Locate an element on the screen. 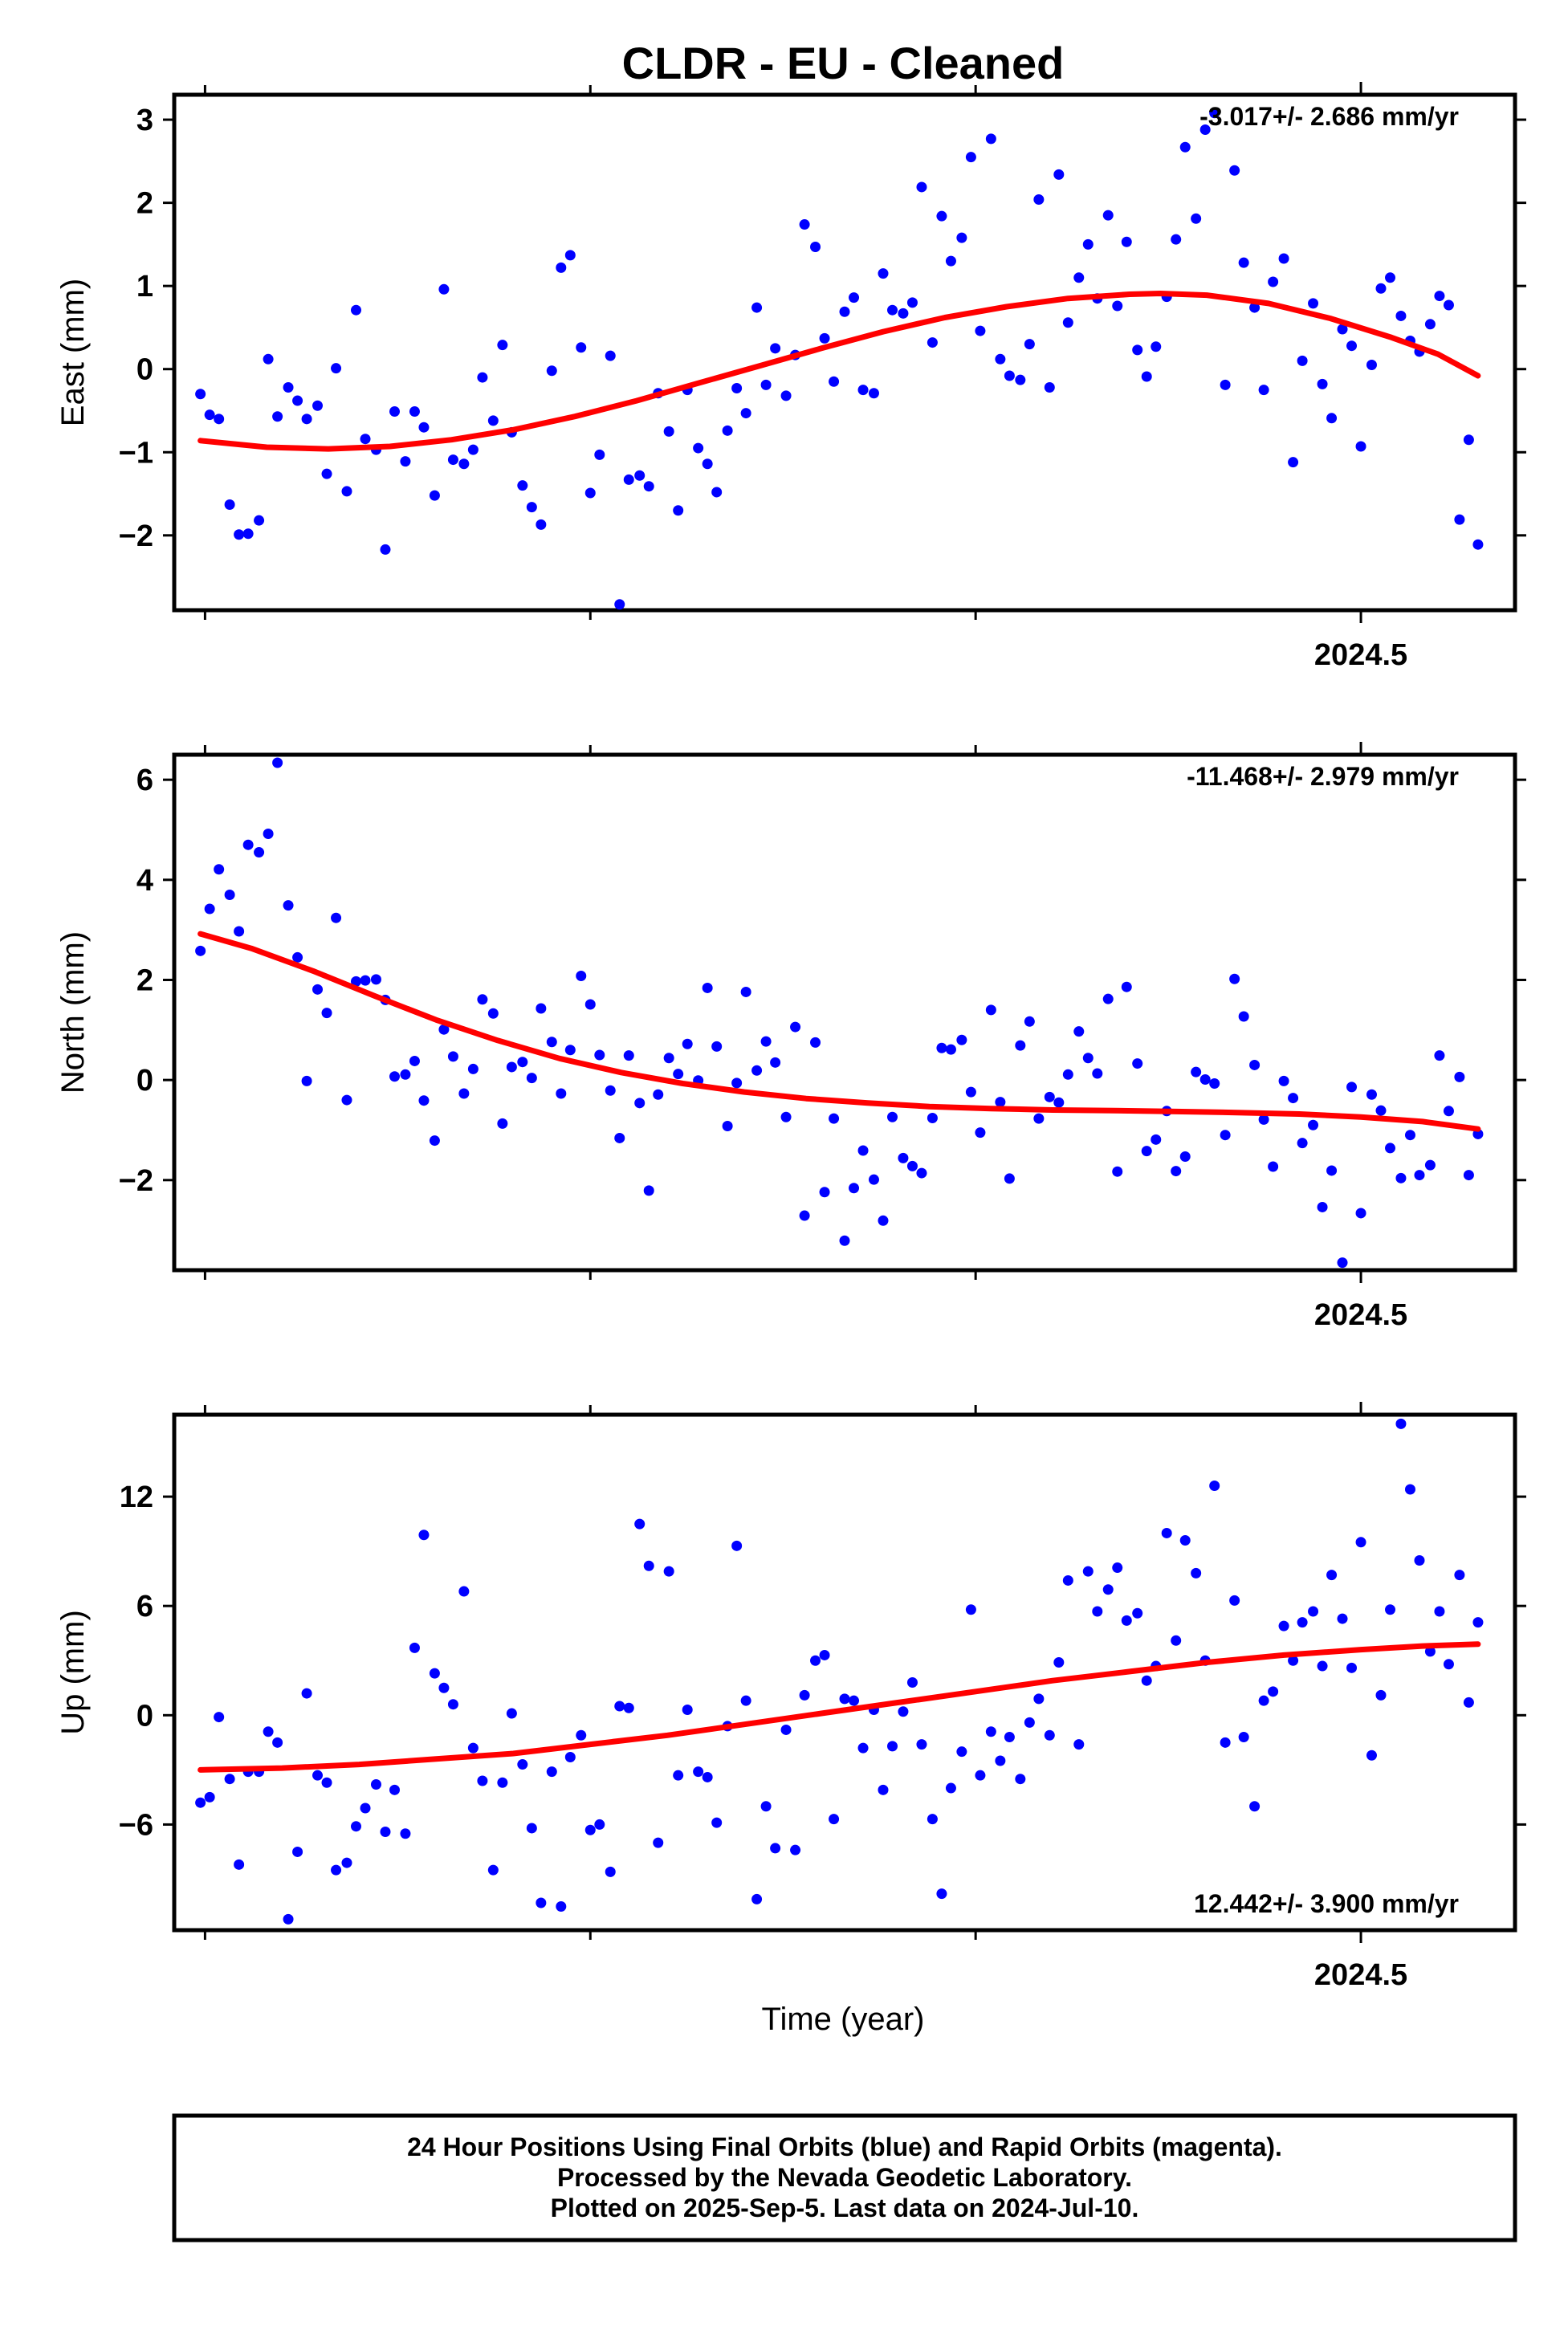 The height and width of the screenshot is (2330, 1568). north-fit-line is located at coordinates (839, 1031).